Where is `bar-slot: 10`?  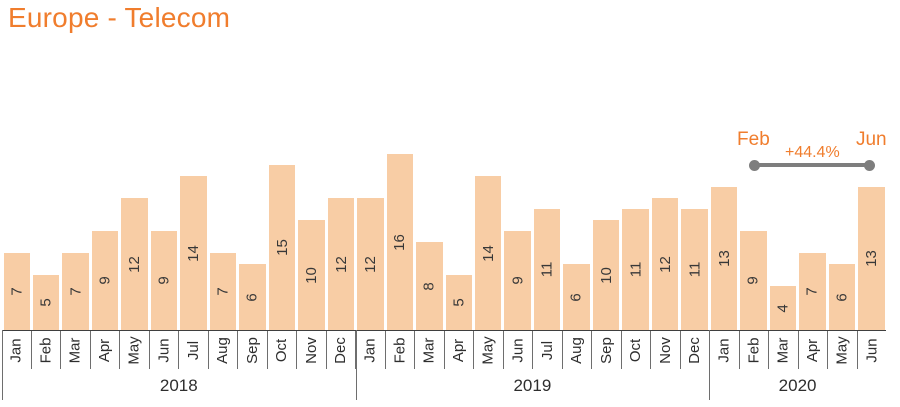 bar-slot: 10 is located at coordinates (605, 235).